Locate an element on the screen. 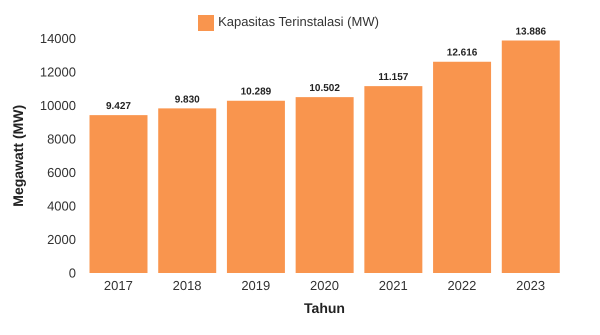  y-tick-label: 12000 is located at coordinates (58, 72).